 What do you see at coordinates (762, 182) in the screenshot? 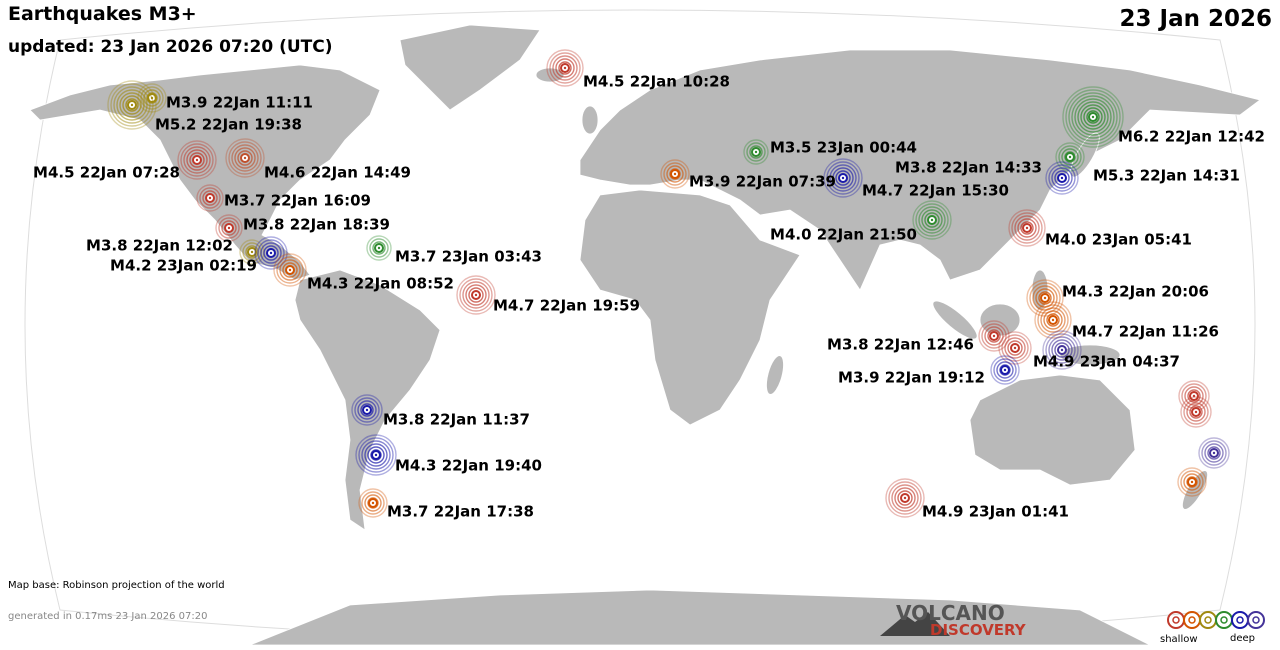
I see `quake-label: M3.9 22Jan 07:39` at bounding box center [762, 182].